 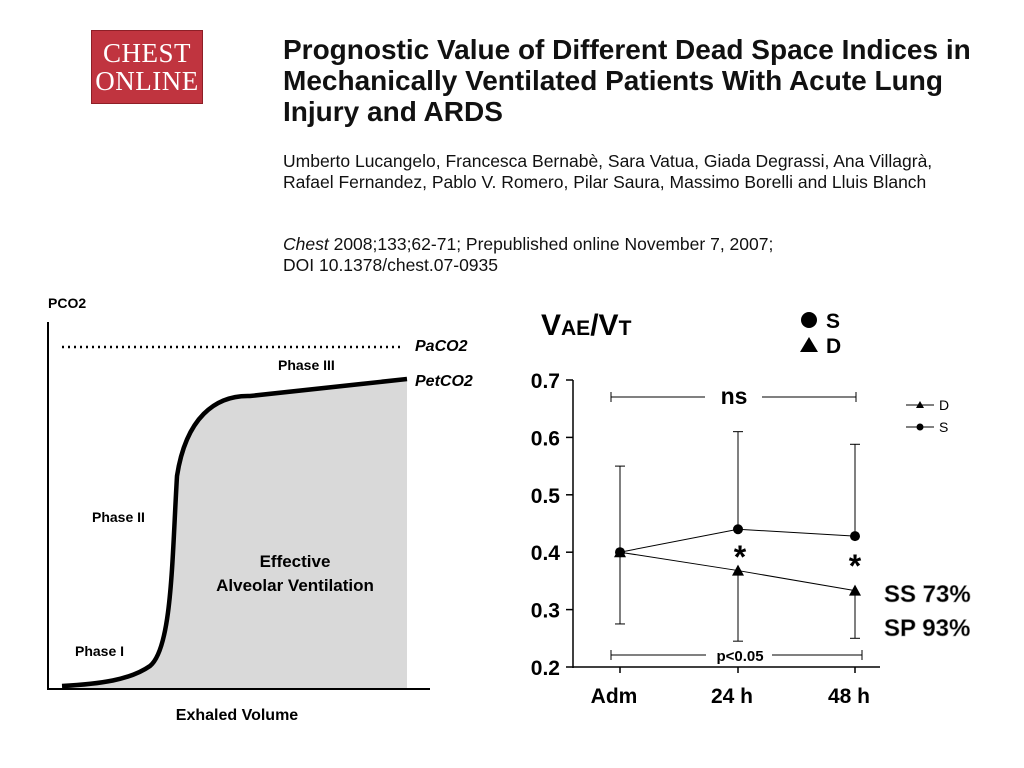 What do you see at coordinates (809, 344) in the screenshot?
I see `legend-d-marker` at bounding box center [809, 344].